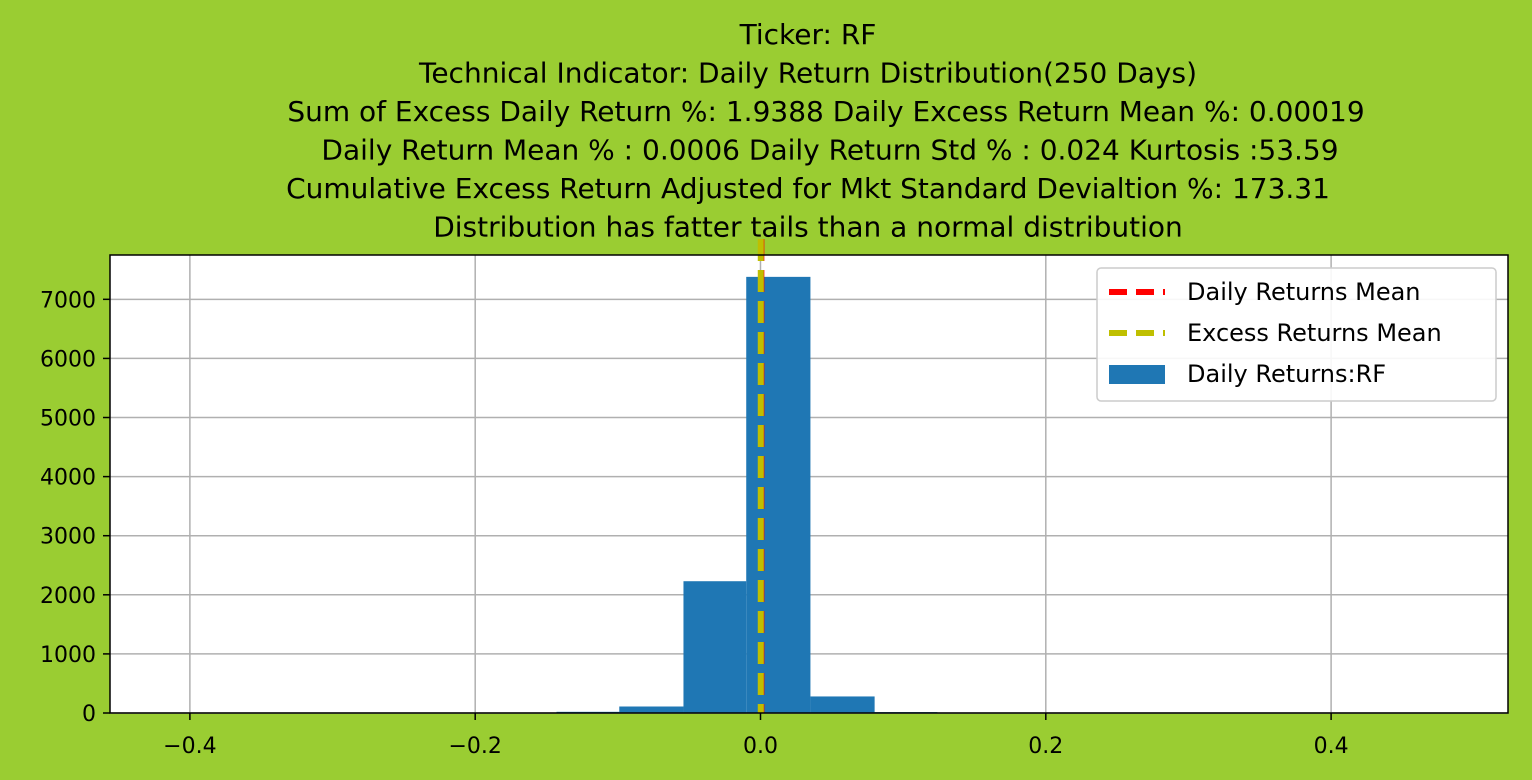 The height and width of the screenshot is (780, 1532). Describe the element at coordinates (68, 478) in the screenshot. I see `y-tick-label: 4000` at that location.